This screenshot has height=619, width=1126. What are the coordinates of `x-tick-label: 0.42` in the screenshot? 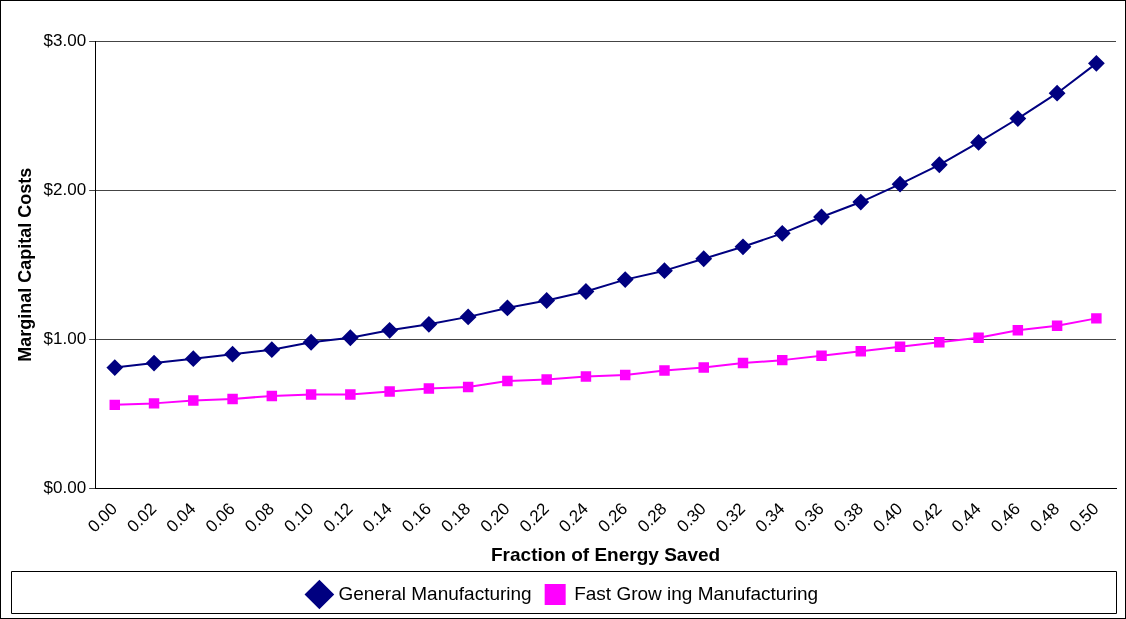 It's located at (927, 518).